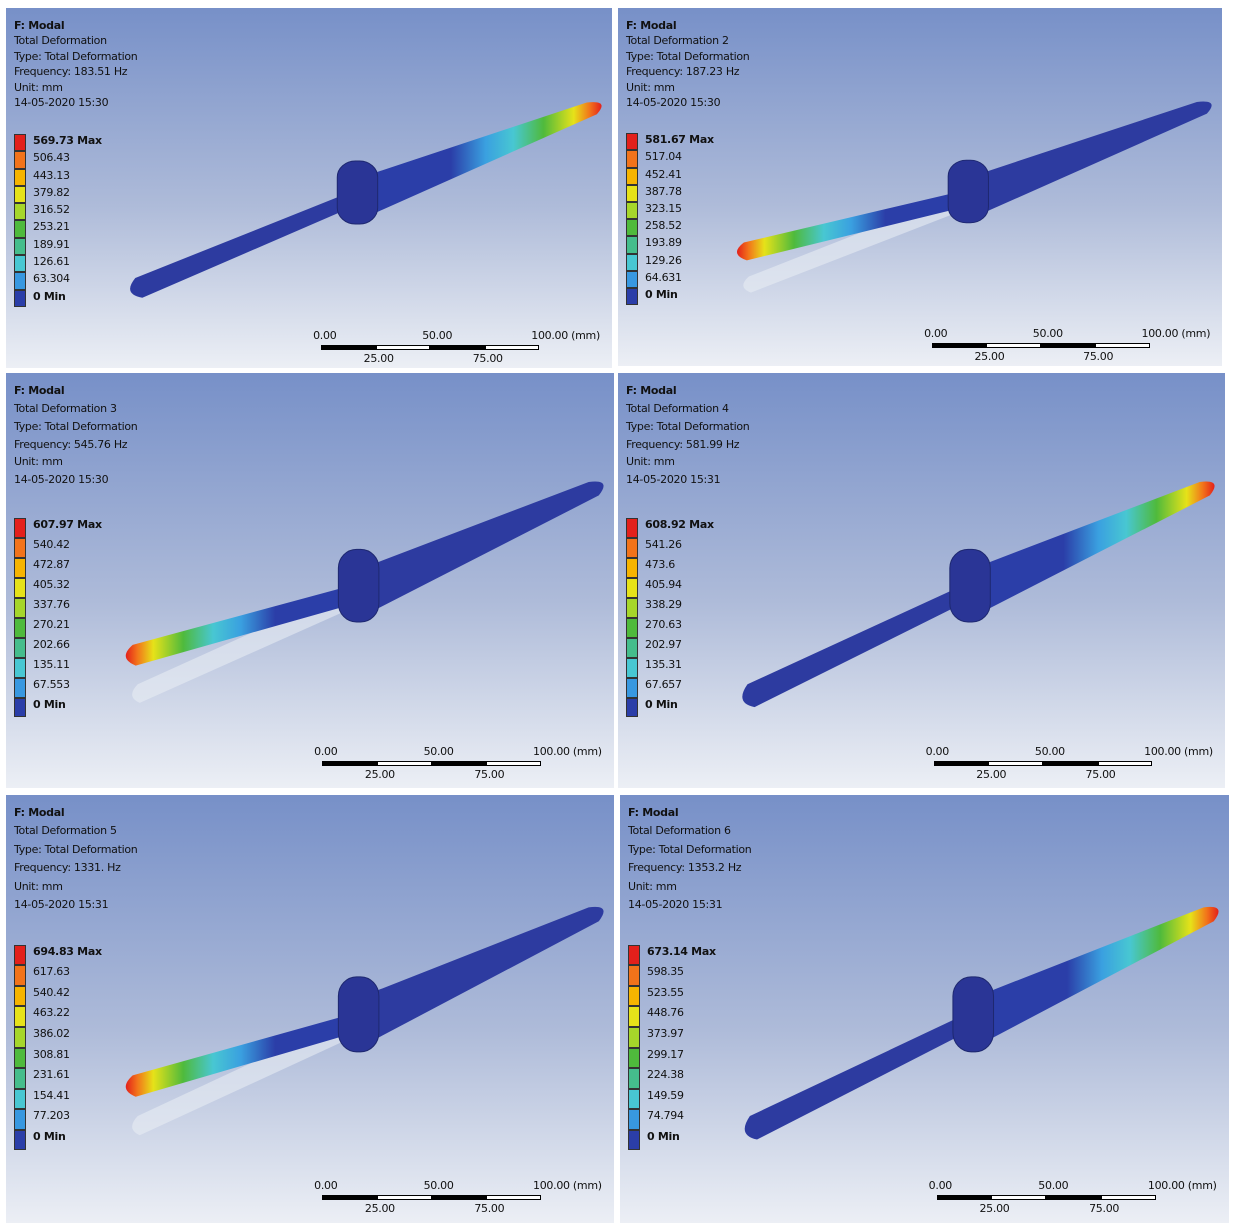 Image resolution: width=1241 pixels, height=1227 pixels. Describe the element at coordinates (663, 604) in the screenshot. I see `legend-label: 338.29` at that location.